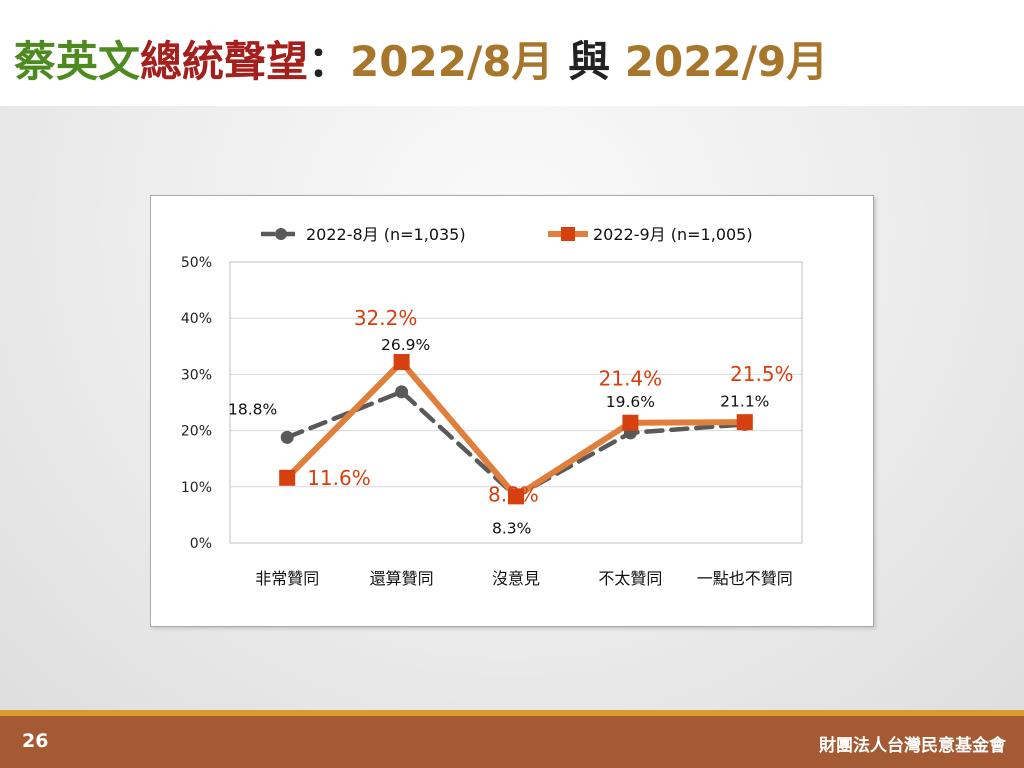  Describe the element at coordinates (196, 319) in the screenshot. I see `y-tick-label: 40%` at that location.